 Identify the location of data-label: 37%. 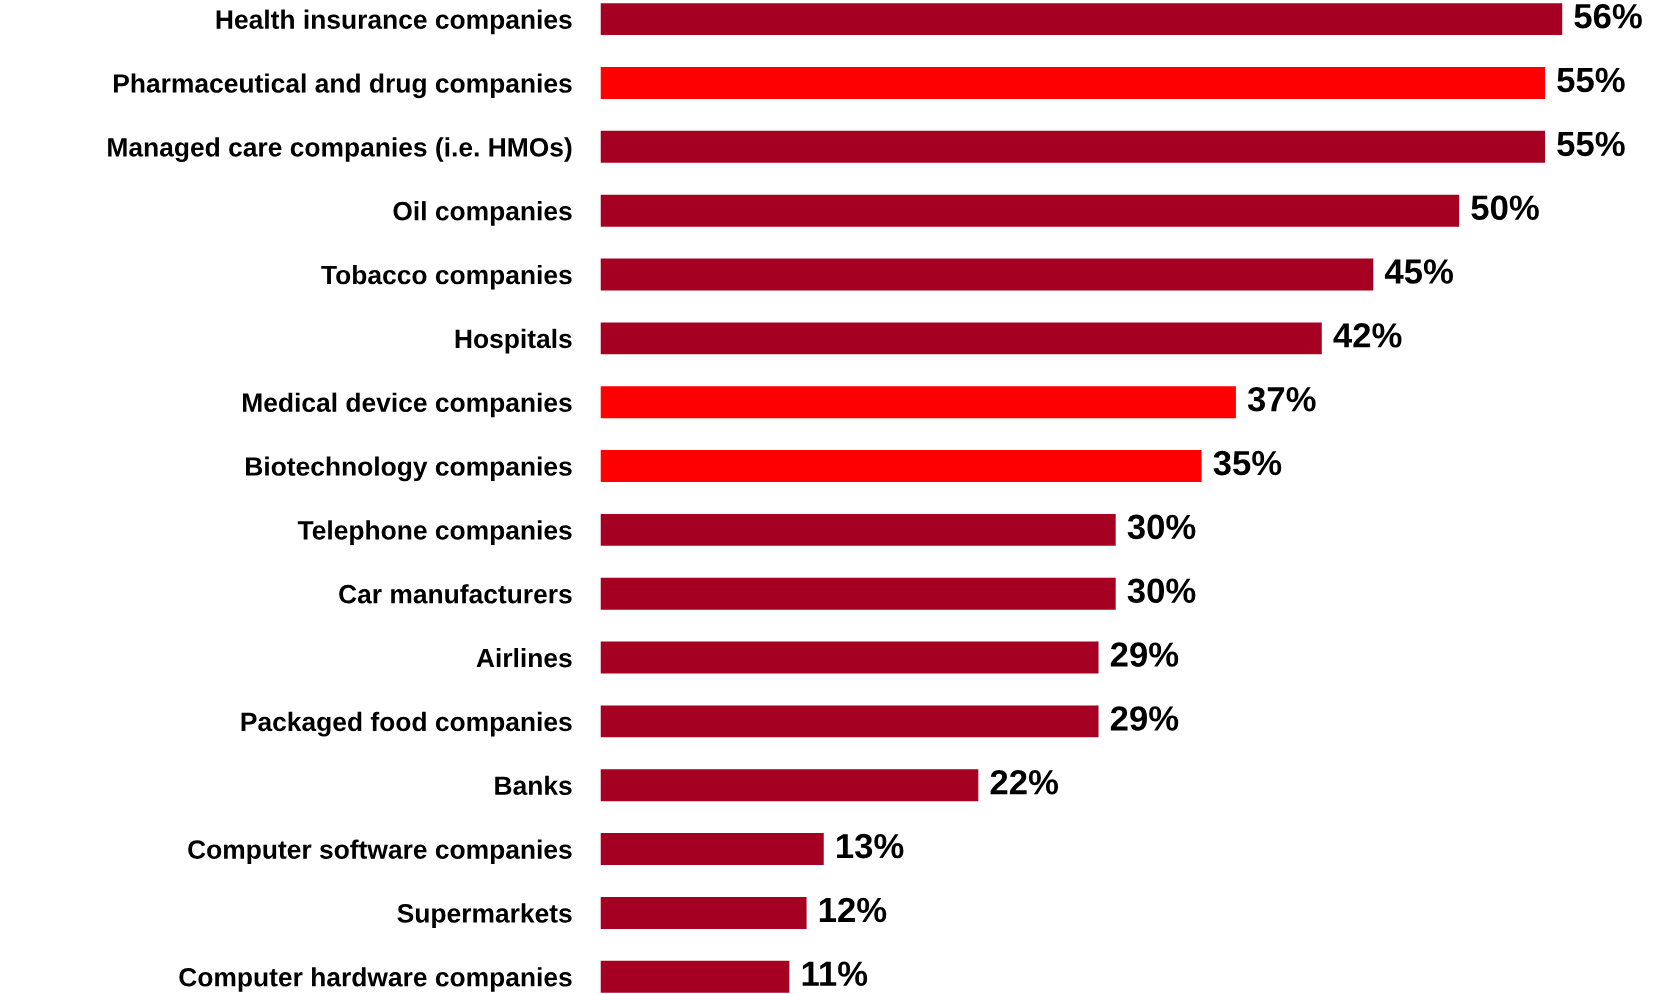
(1281, 399).